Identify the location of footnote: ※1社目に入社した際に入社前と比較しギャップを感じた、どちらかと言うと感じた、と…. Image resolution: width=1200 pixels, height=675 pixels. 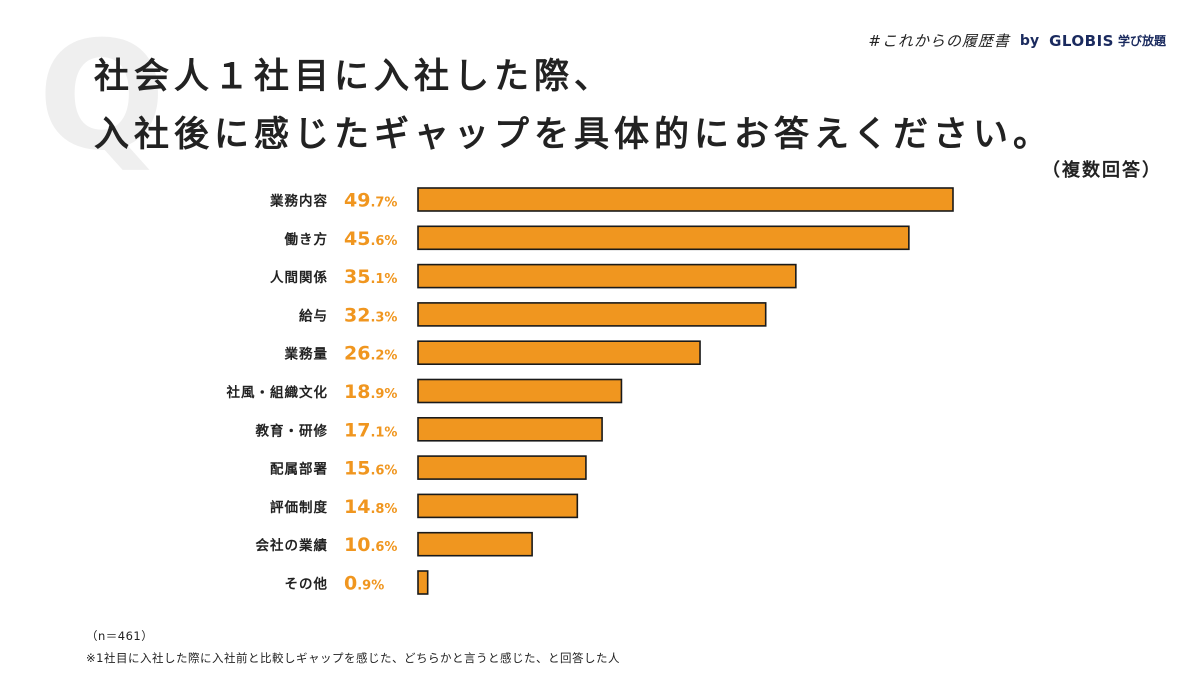
(353, 658).